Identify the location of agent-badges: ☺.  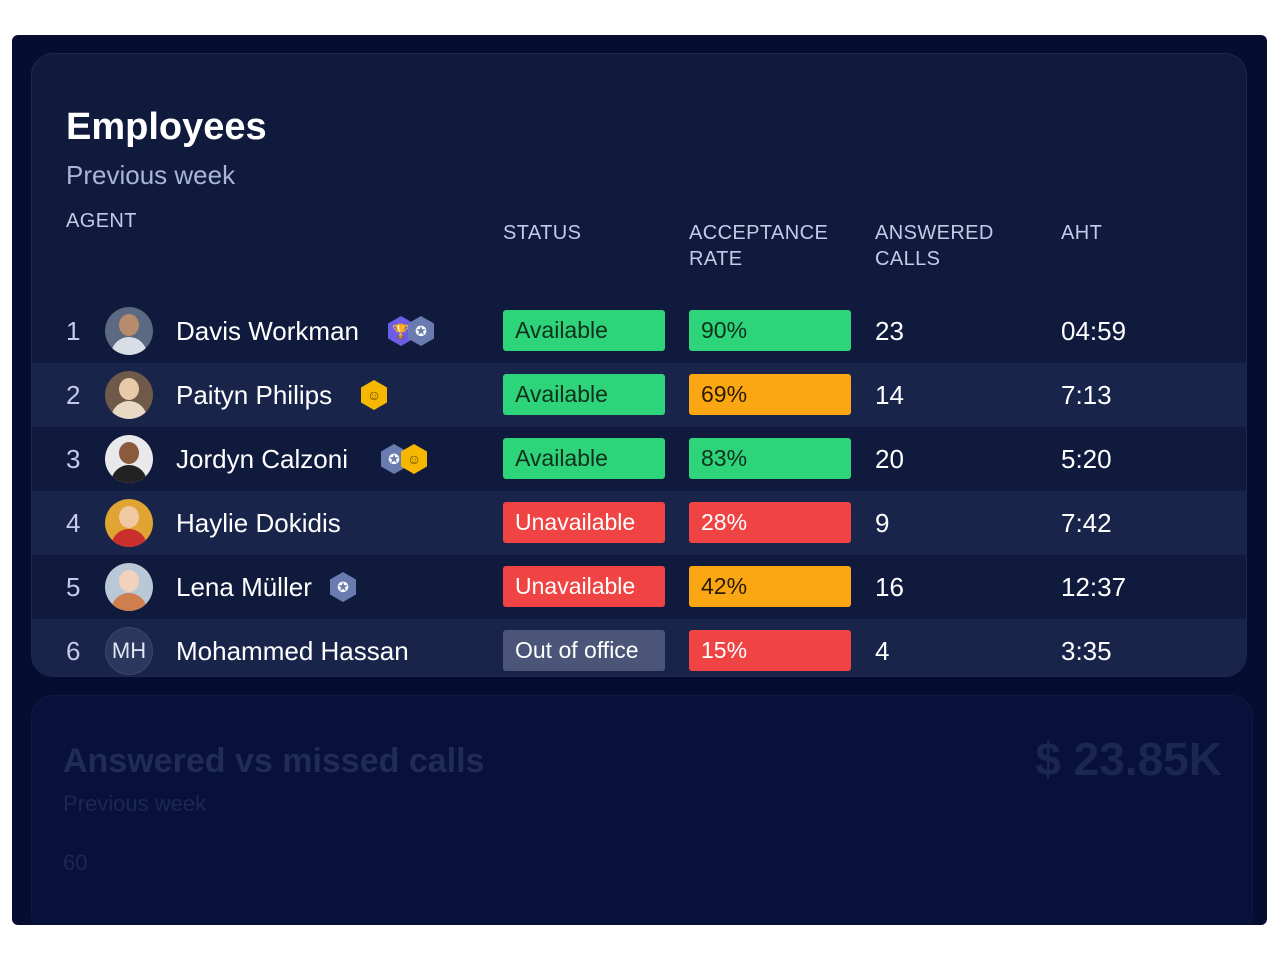
(374, 395).